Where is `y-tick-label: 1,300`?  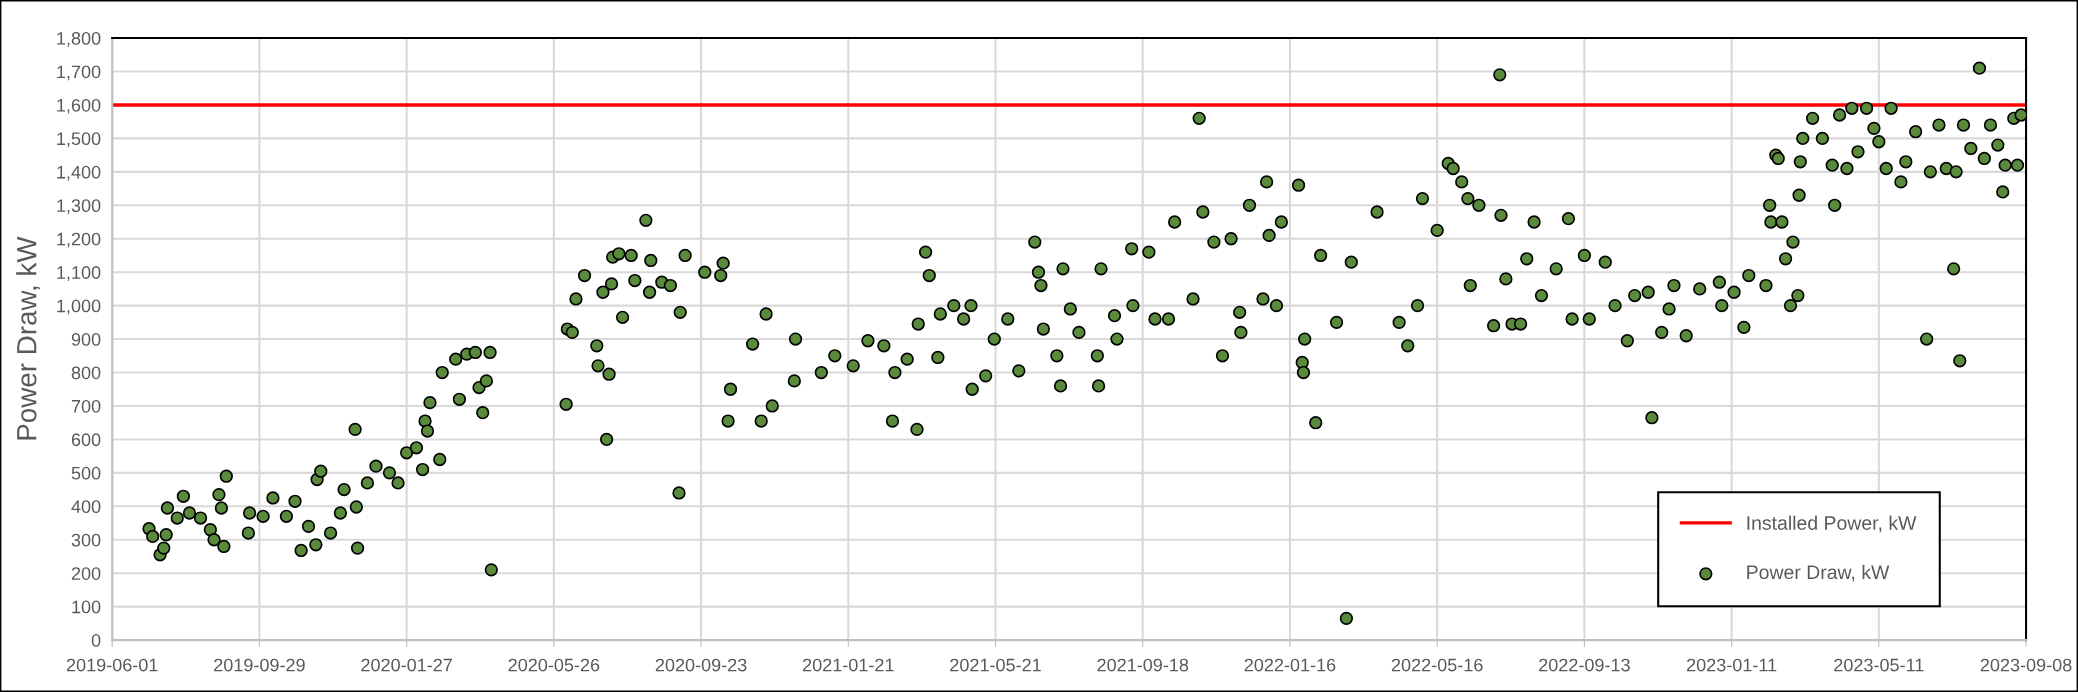 y-tick-label: 1,300 is located at coordinates (79, 207).